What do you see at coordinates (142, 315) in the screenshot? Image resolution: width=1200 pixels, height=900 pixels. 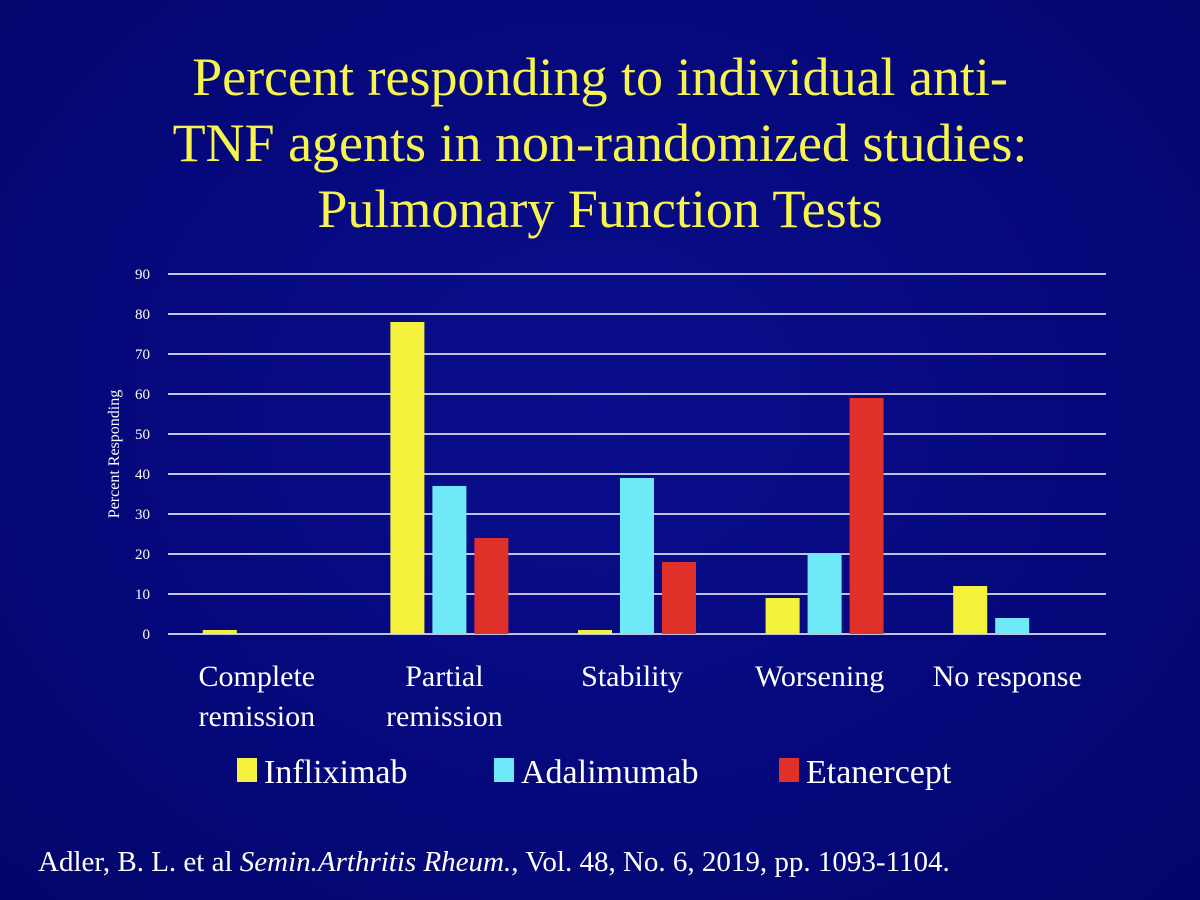 I see `y-tick-label: 80` at bounding box center [142, 315].